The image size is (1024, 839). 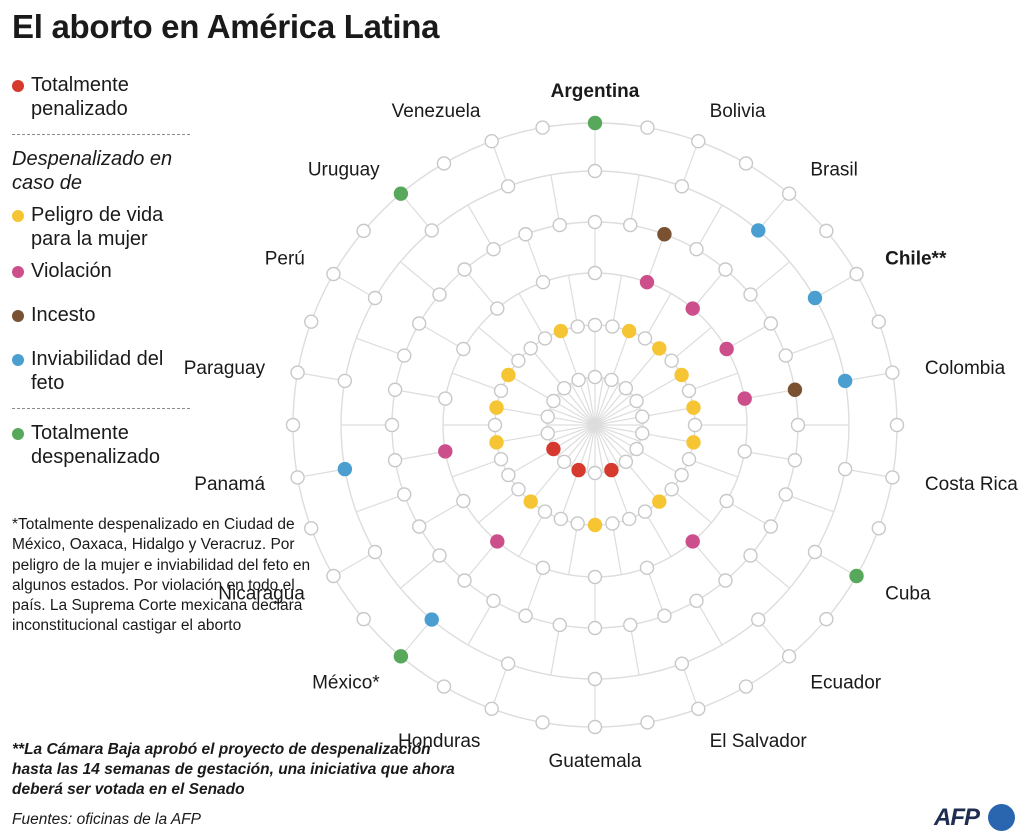 I want to click on country-label: Nicaragua, so click(x=261, y=594).